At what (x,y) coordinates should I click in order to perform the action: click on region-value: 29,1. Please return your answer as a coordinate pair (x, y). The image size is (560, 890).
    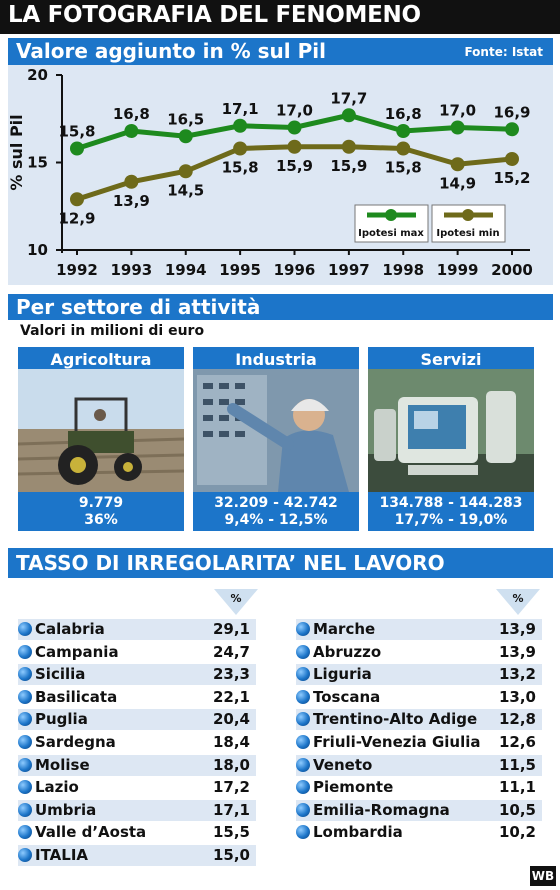
    Looking at the image, I should click on (231, 629).